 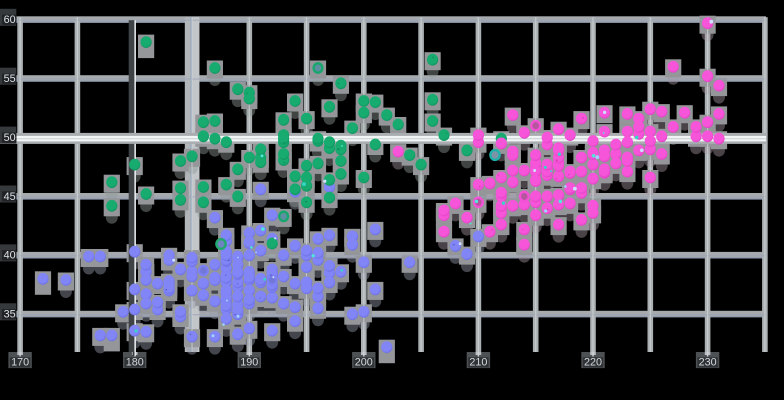 I want to click on svg-text: 190, so click(x=249, y=363).